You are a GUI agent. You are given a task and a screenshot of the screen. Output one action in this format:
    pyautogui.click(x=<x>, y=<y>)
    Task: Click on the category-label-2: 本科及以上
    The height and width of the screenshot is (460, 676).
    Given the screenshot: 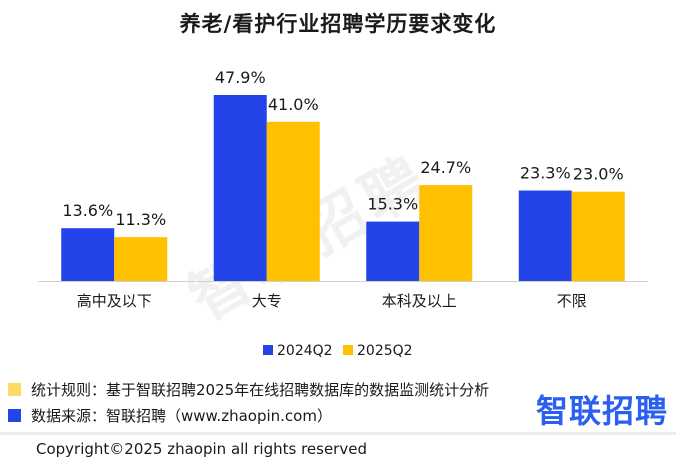 What is the action you would take?
    pyautogui.click(x=419, y=301)
    